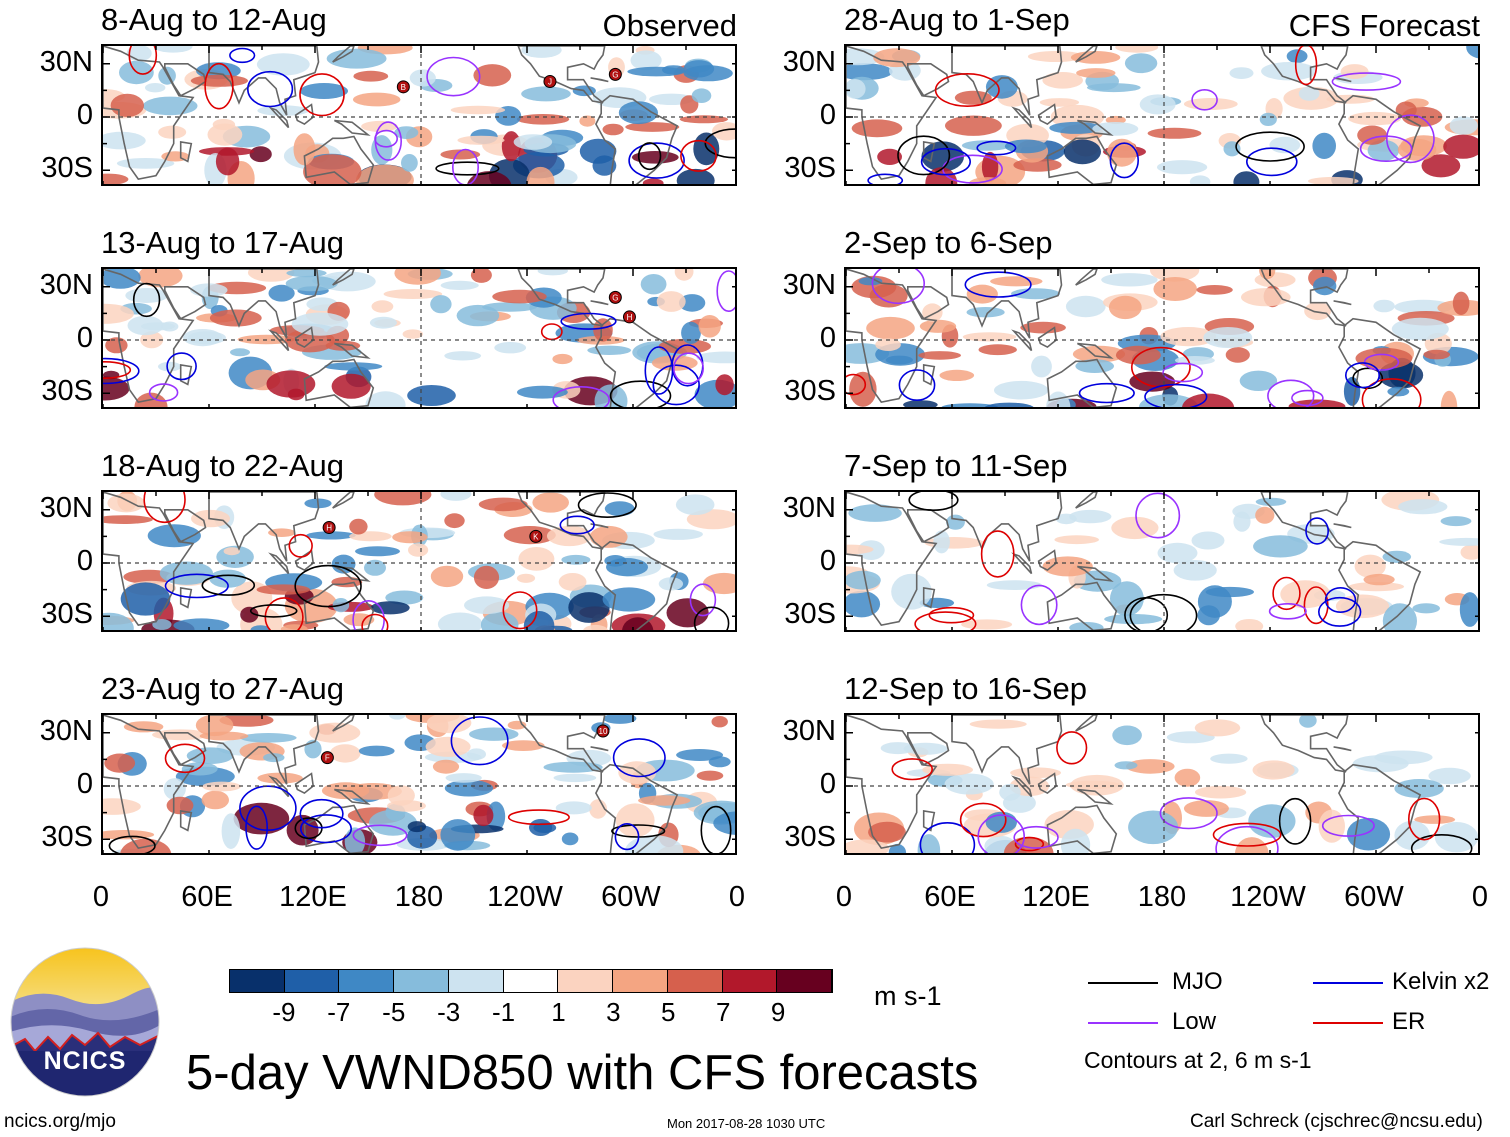 The width and height of the screenshot is (1510, 1137). I want to click on colorbar-tick-label: -1, so click(503, 1012).